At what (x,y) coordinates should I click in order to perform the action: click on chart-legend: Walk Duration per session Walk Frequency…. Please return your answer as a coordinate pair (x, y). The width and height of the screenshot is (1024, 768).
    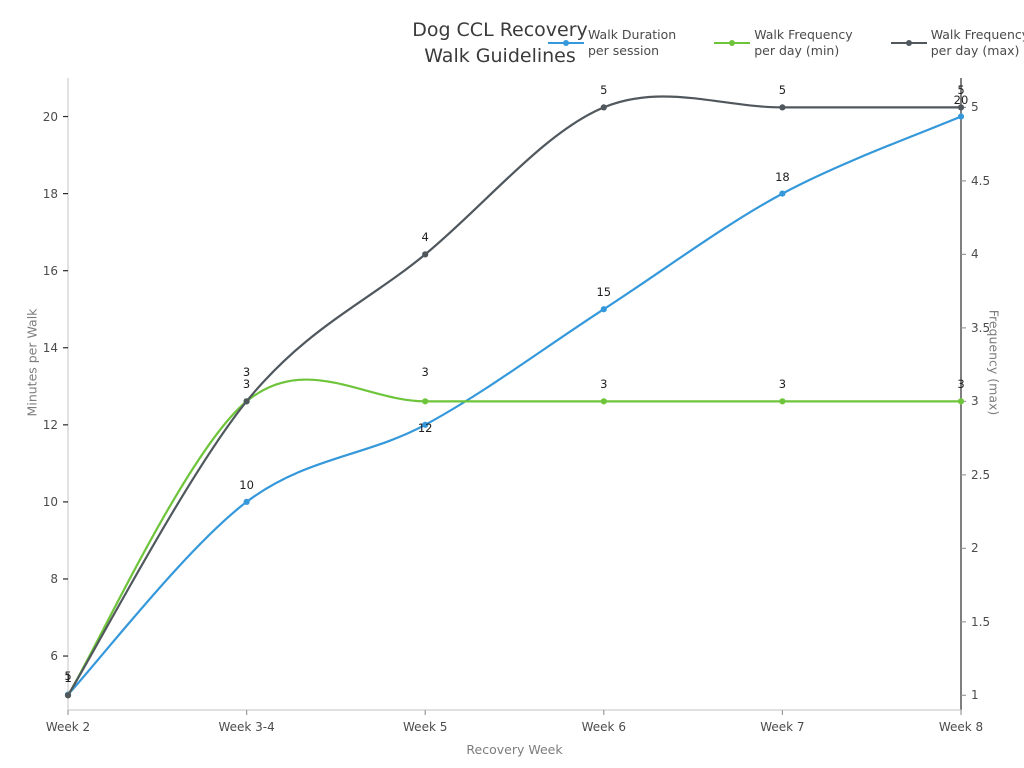
    Looking at the image, I should click on (786, 42).